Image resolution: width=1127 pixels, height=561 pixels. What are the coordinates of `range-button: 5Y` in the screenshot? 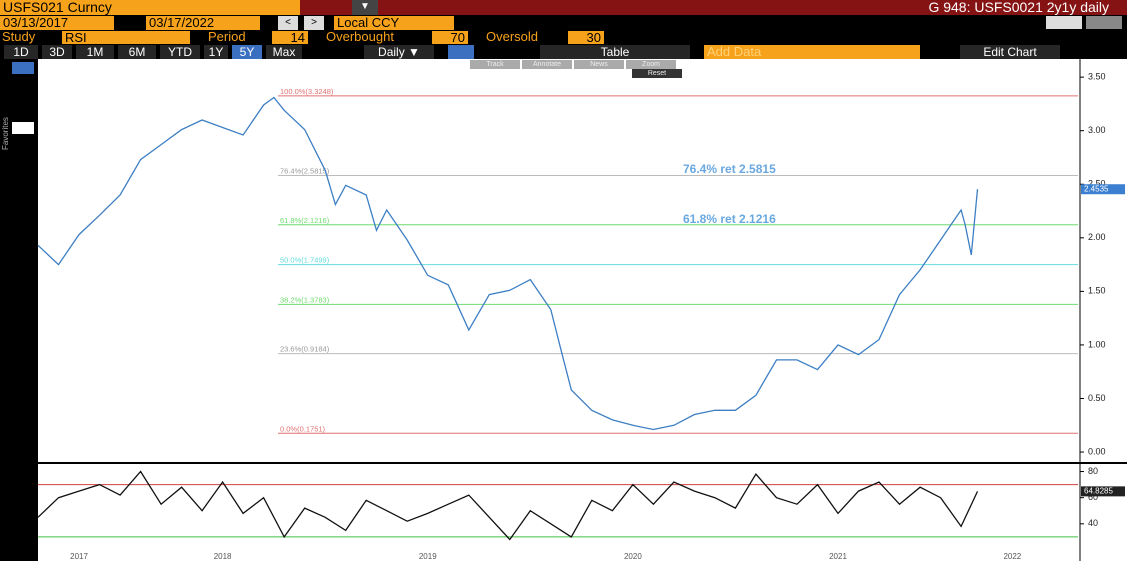 It's located at (247, 52).